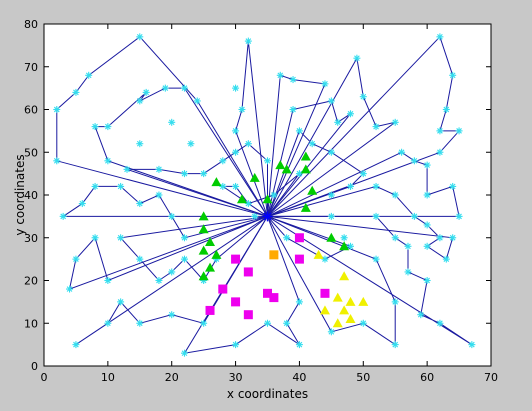 This screenshot has height=411, width=532. I want to click on x-tick-label: 30, so click(236, 377).